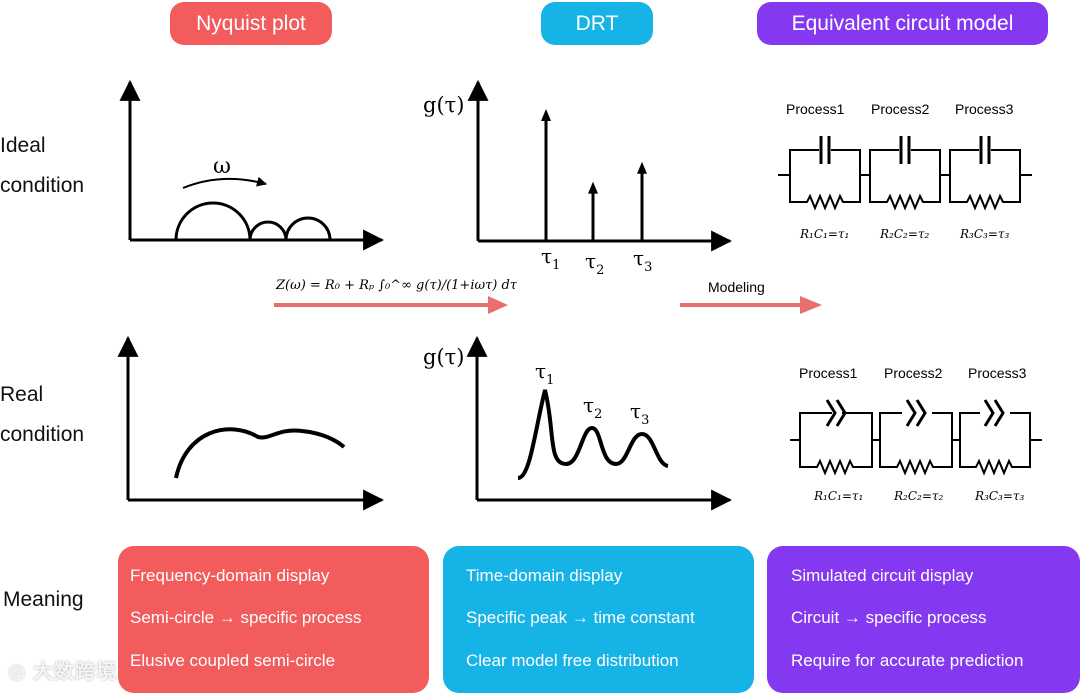 This screenshot has width=1080, height=693. Describe the element at coordinates (544, 373) in the screenshot. I see `real-tau1: τ1` at that location.